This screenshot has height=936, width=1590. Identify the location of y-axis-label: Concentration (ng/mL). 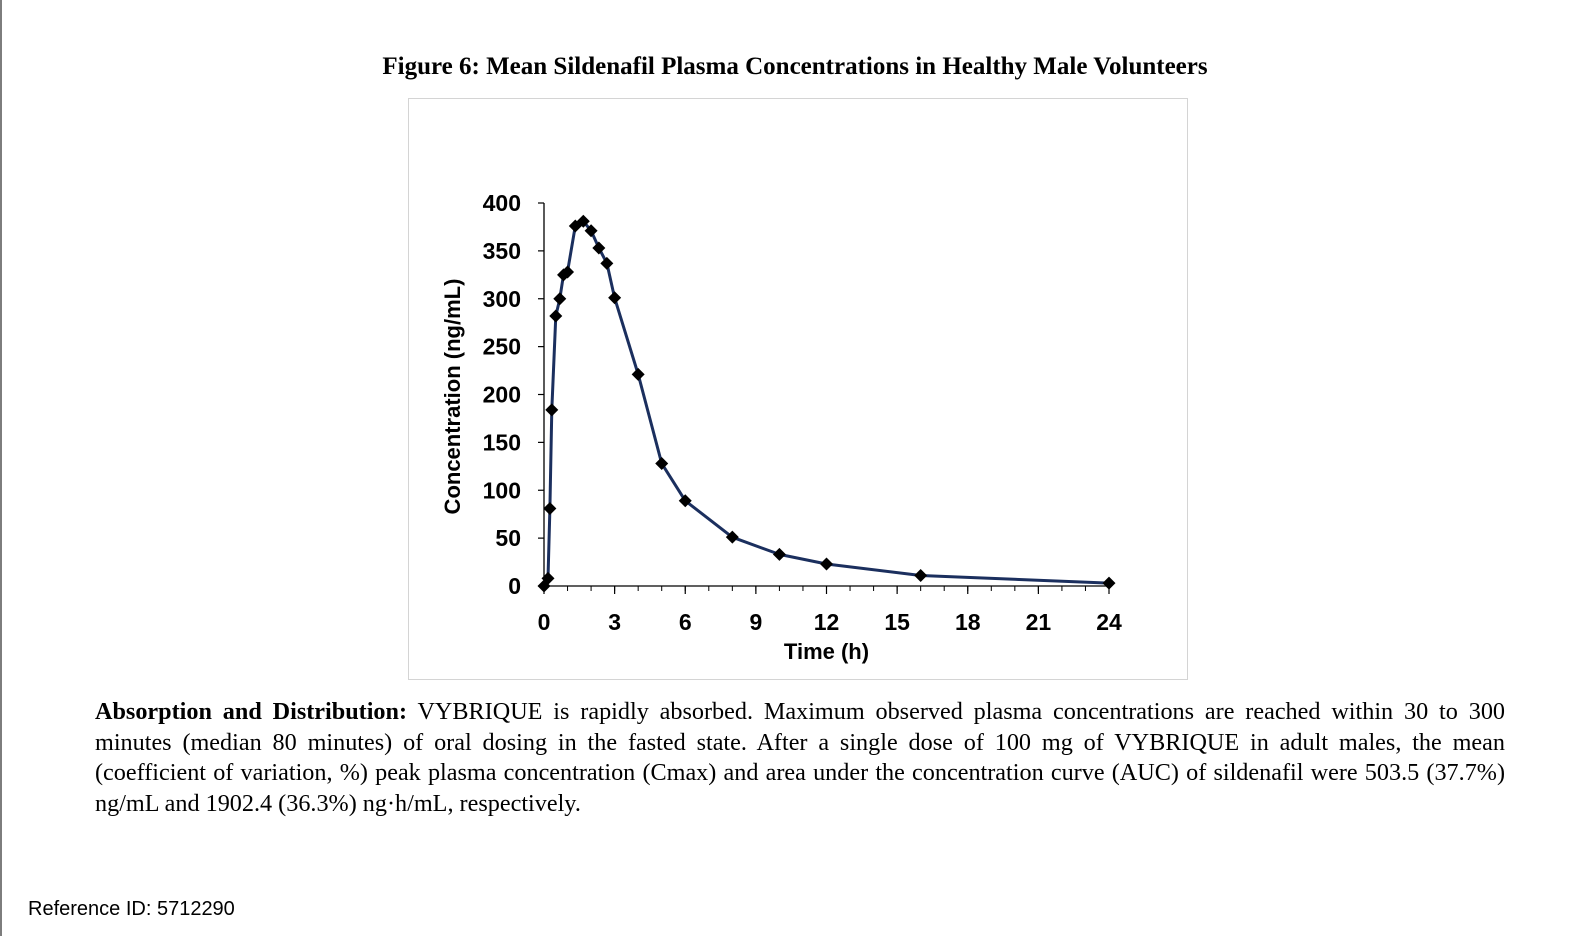
(452, 397).